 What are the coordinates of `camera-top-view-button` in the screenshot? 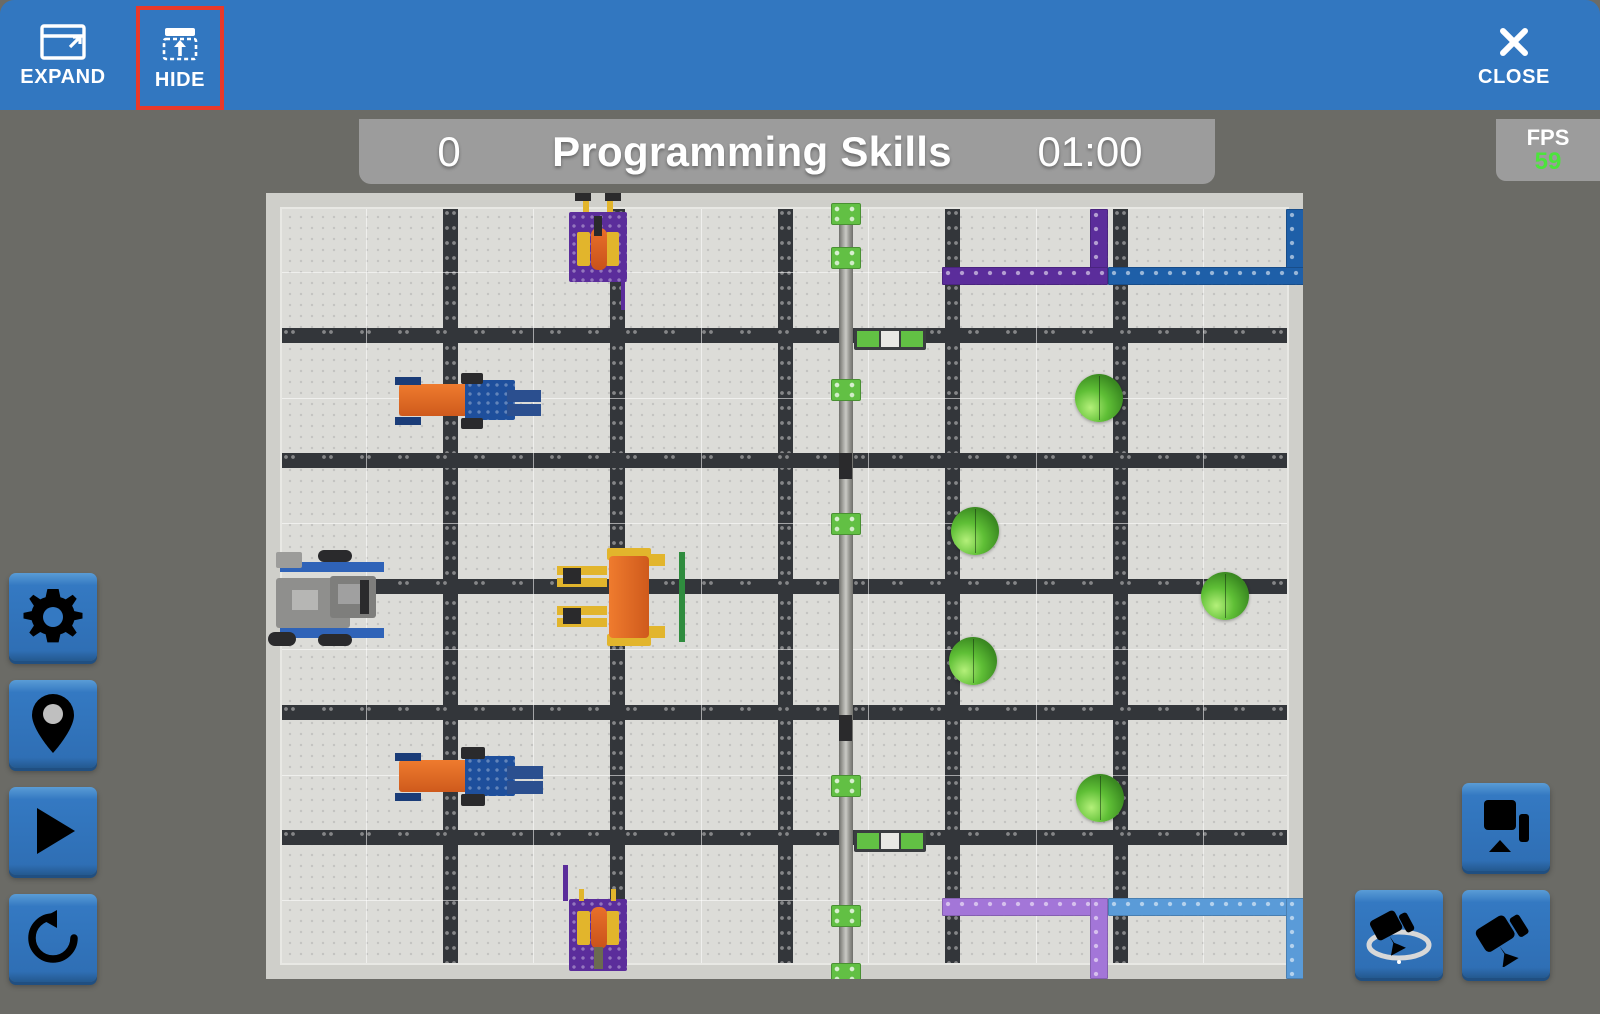 It's located at (1506, 827).